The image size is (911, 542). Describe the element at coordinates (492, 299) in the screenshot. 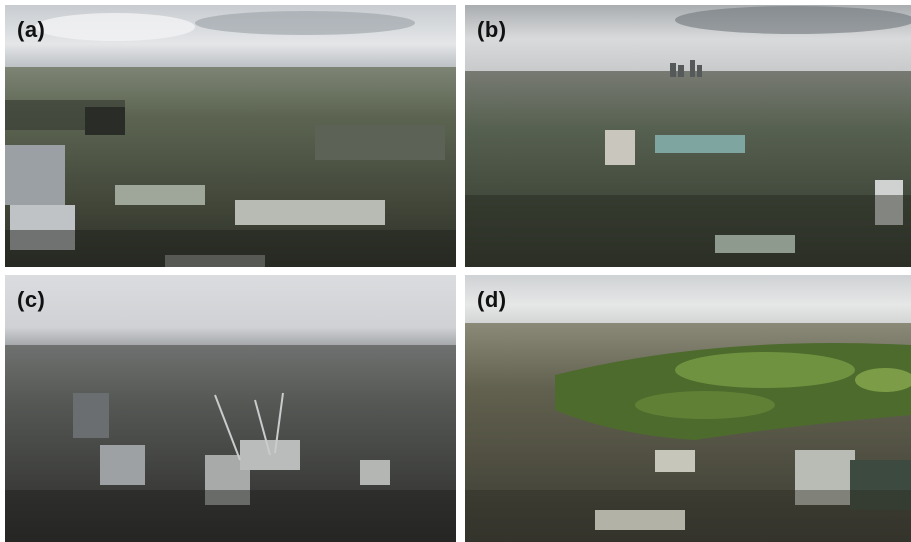

I see `panel-label-d: (d)` at that location.